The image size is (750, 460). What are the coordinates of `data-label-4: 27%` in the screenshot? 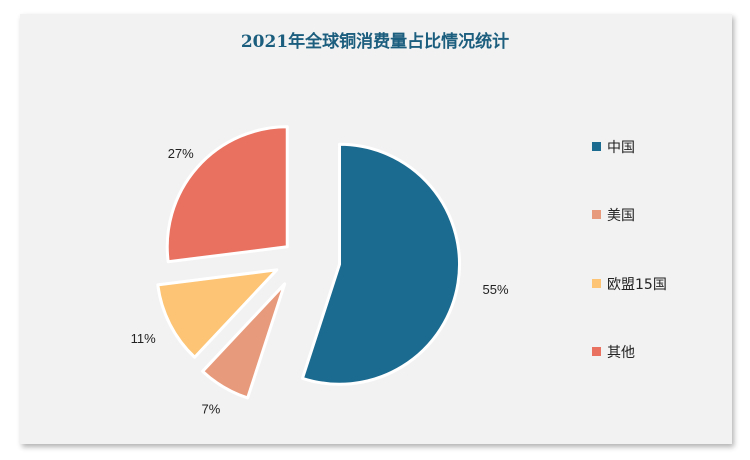 It's located at (181, 153).